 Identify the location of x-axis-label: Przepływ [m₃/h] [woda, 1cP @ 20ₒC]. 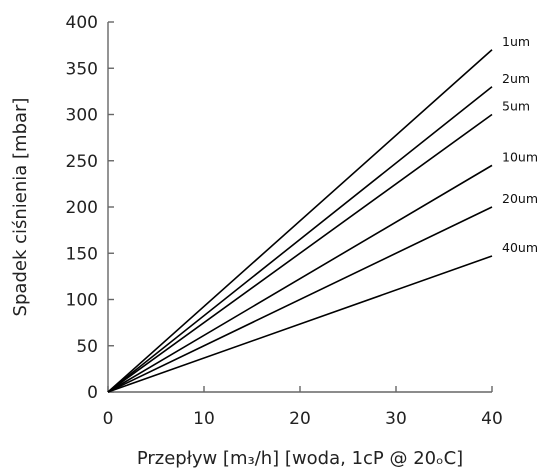
(300, 458).